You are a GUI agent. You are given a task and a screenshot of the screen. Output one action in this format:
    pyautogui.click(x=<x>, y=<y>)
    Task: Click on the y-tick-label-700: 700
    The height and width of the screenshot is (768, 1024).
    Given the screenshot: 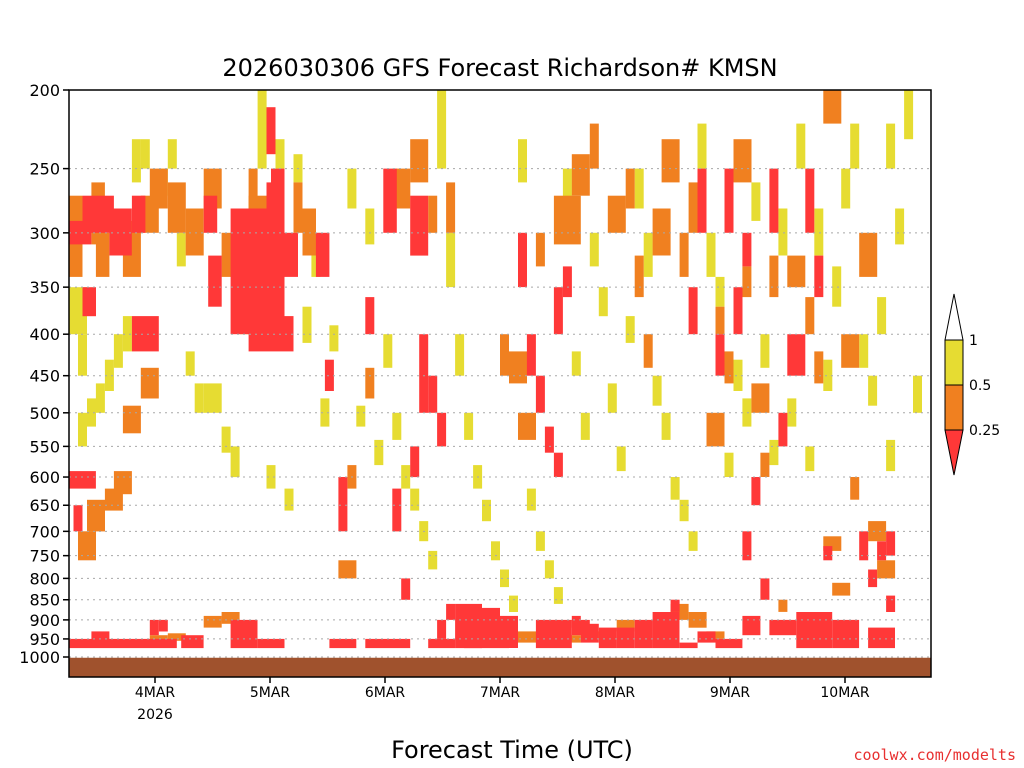 What is the action you would take?
    pyautogui.click(x=44, y=531)
    